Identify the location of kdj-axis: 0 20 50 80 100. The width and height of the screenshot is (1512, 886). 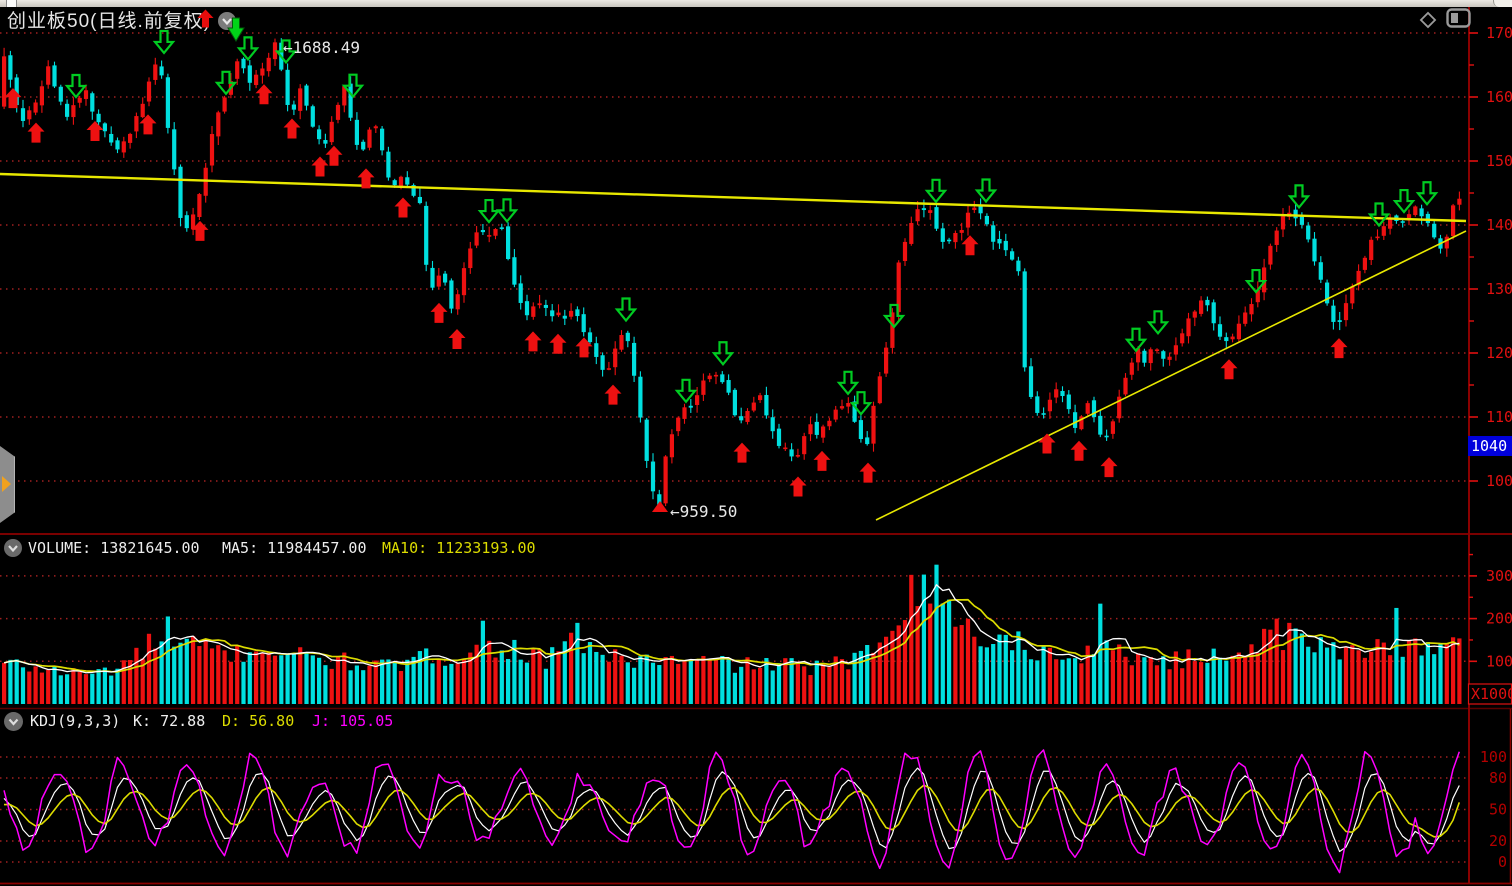
(1493, 809).